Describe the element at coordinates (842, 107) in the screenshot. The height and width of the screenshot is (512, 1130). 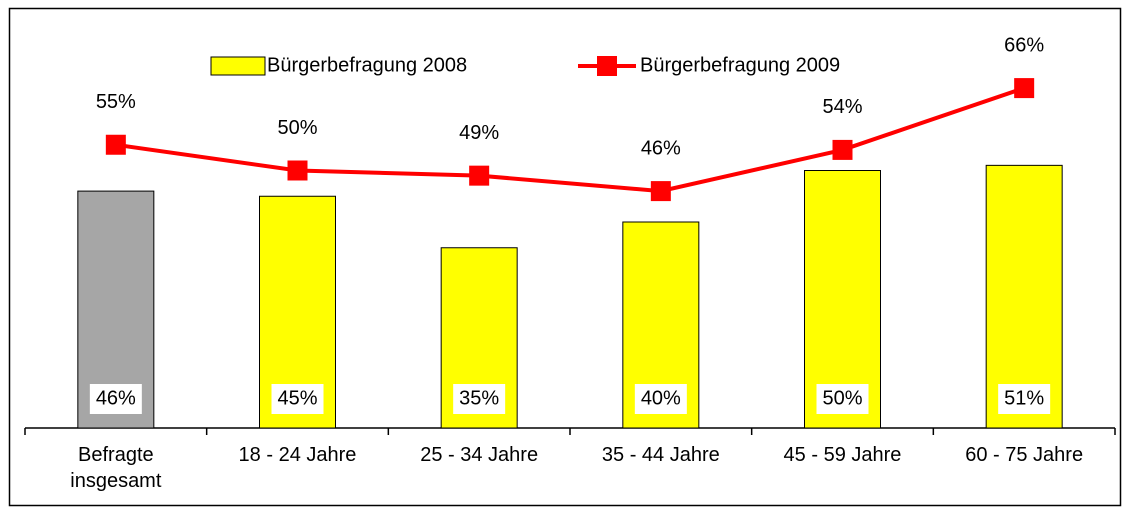
I see `value-label: 54%` at that location.